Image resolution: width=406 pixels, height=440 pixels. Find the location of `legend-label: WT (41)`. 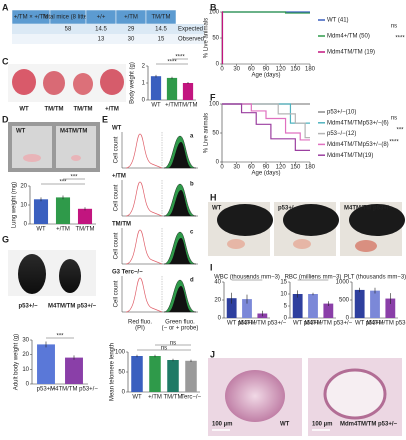

legend-label: WT (41) is located at coordinates (338, 21).